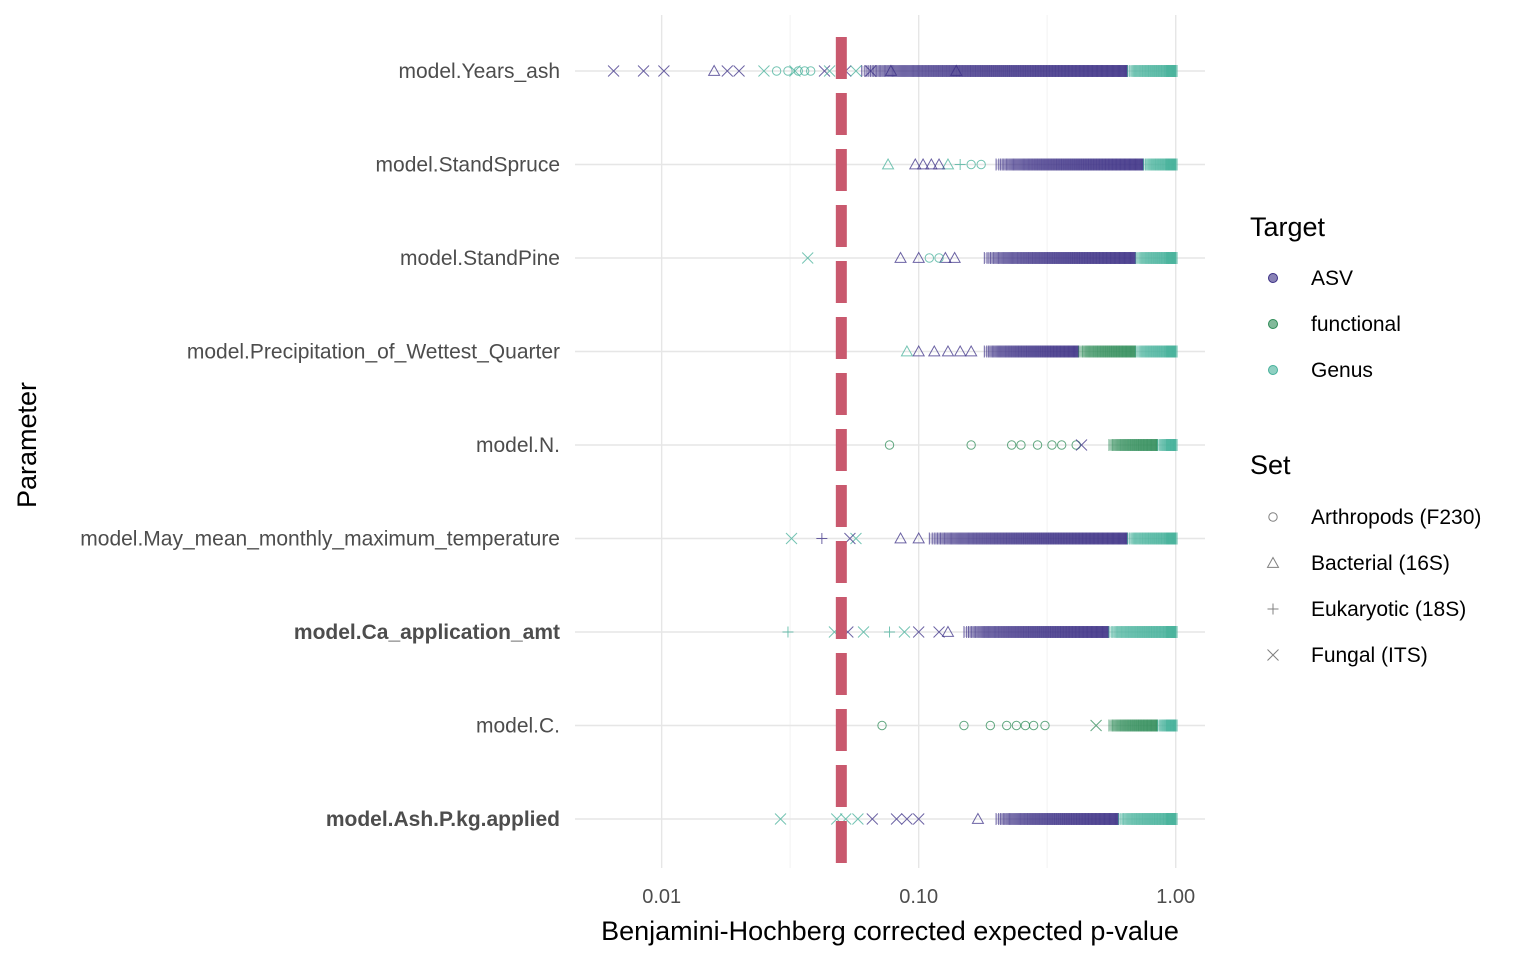  I want to click on legend-label: Arthropods (F230), so click(1396, 517).